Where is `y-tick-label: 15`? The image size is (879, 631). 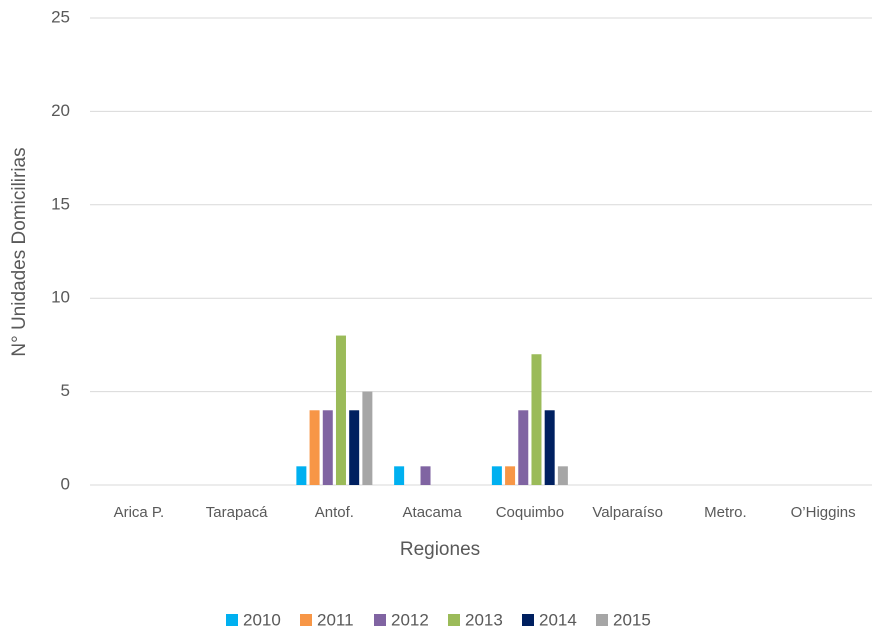 y-tick-label: 15 is located at coordinates (60, 203).